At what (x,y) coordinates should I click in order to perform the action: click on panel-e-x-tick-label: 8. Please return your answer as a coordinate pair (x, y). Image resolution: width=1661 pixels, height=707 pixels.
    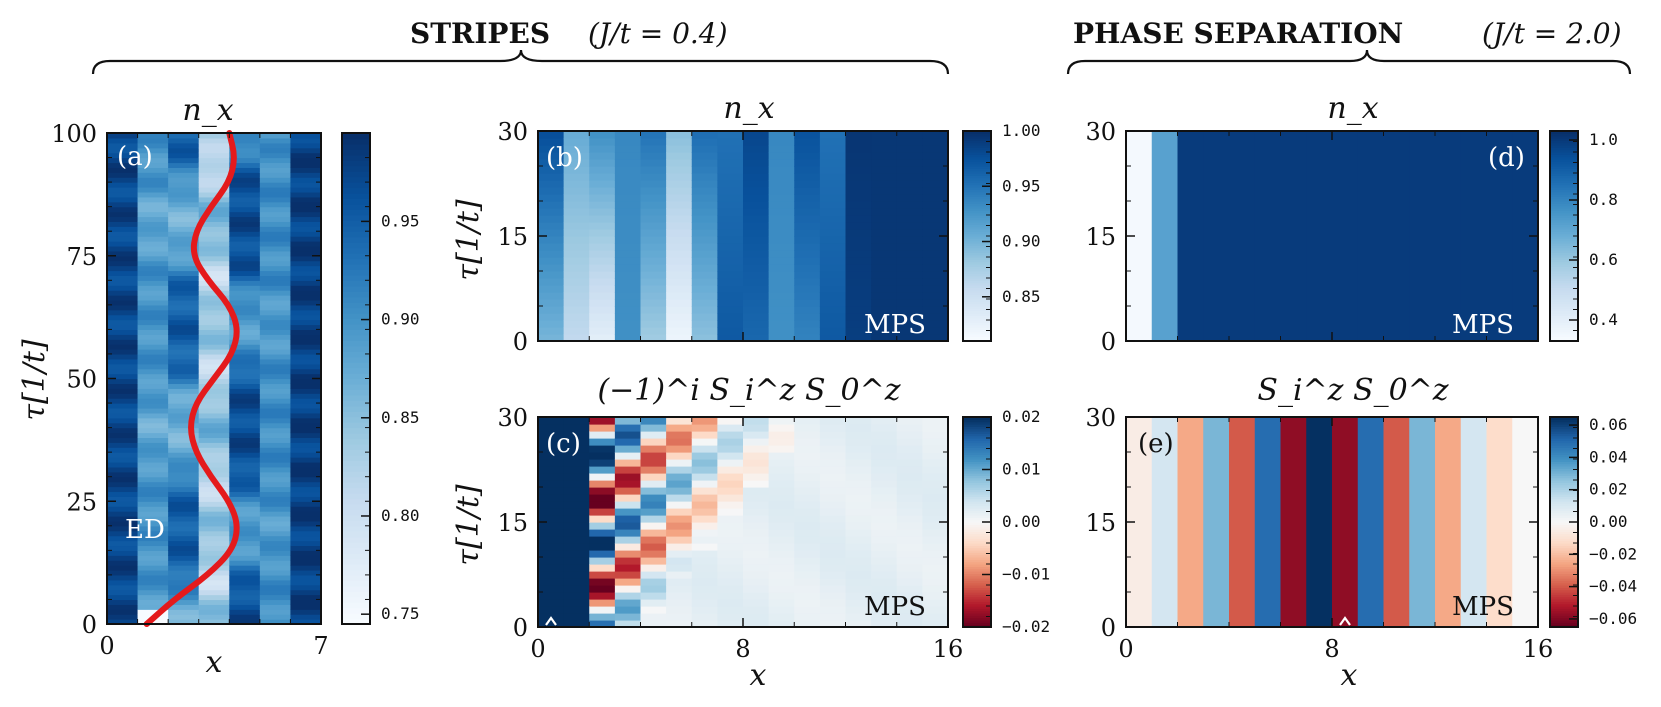
    Looking at the image, I should click on (1331, 649).